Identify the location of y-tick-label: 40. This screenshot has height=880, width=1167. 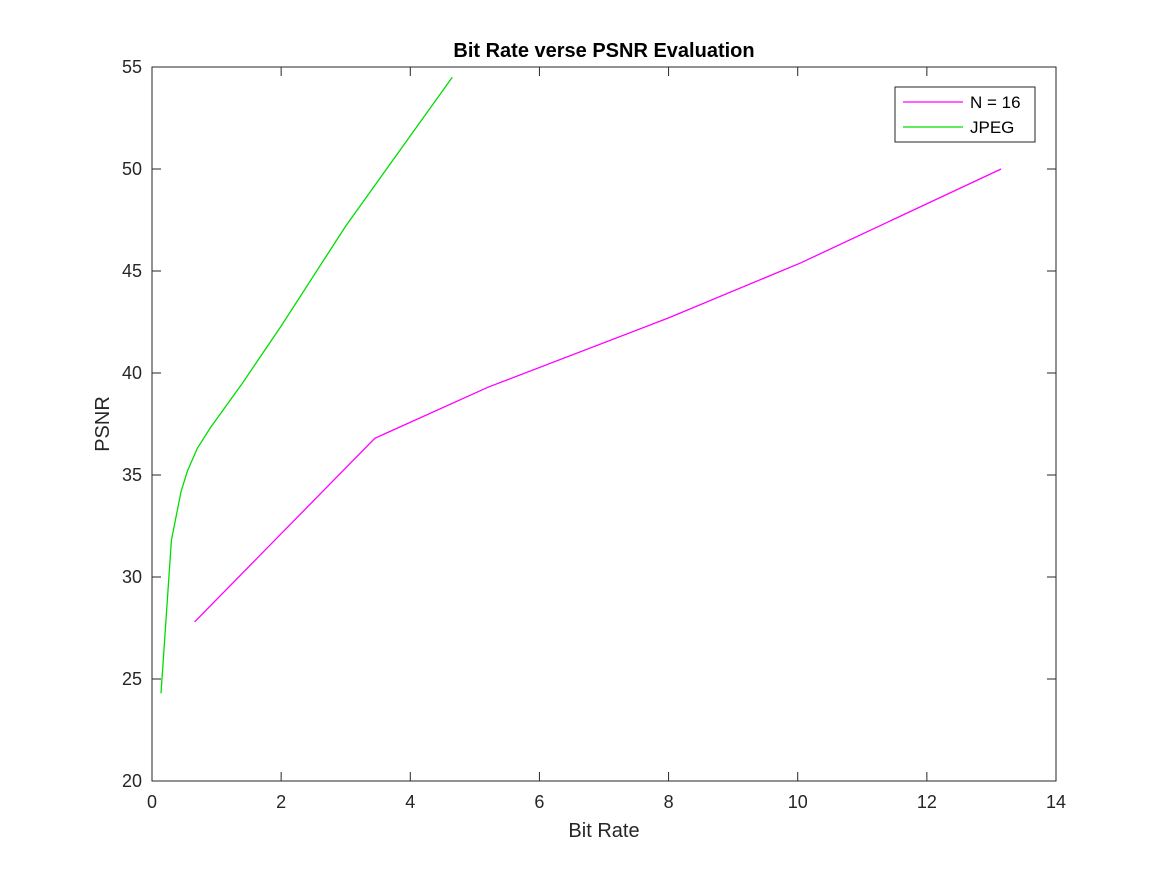
(132, 373).